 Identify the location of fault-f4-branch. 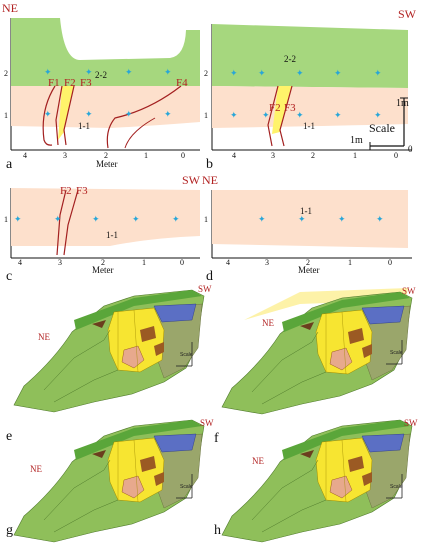
(140, 133).